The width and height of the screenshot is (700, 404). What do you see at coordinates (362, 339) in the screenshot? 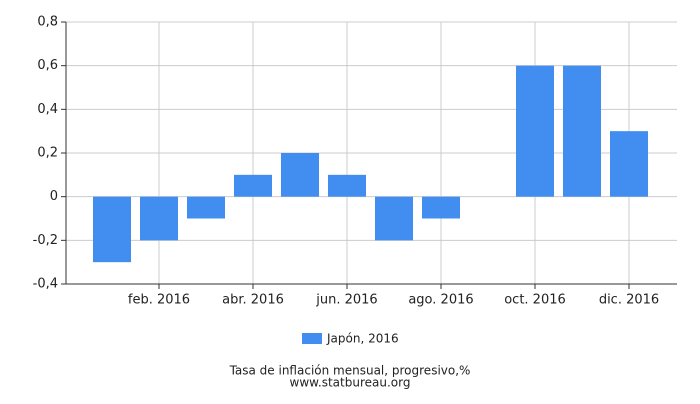
I see `legend-label: Japón, 2016` at bounding box center [362, 339].